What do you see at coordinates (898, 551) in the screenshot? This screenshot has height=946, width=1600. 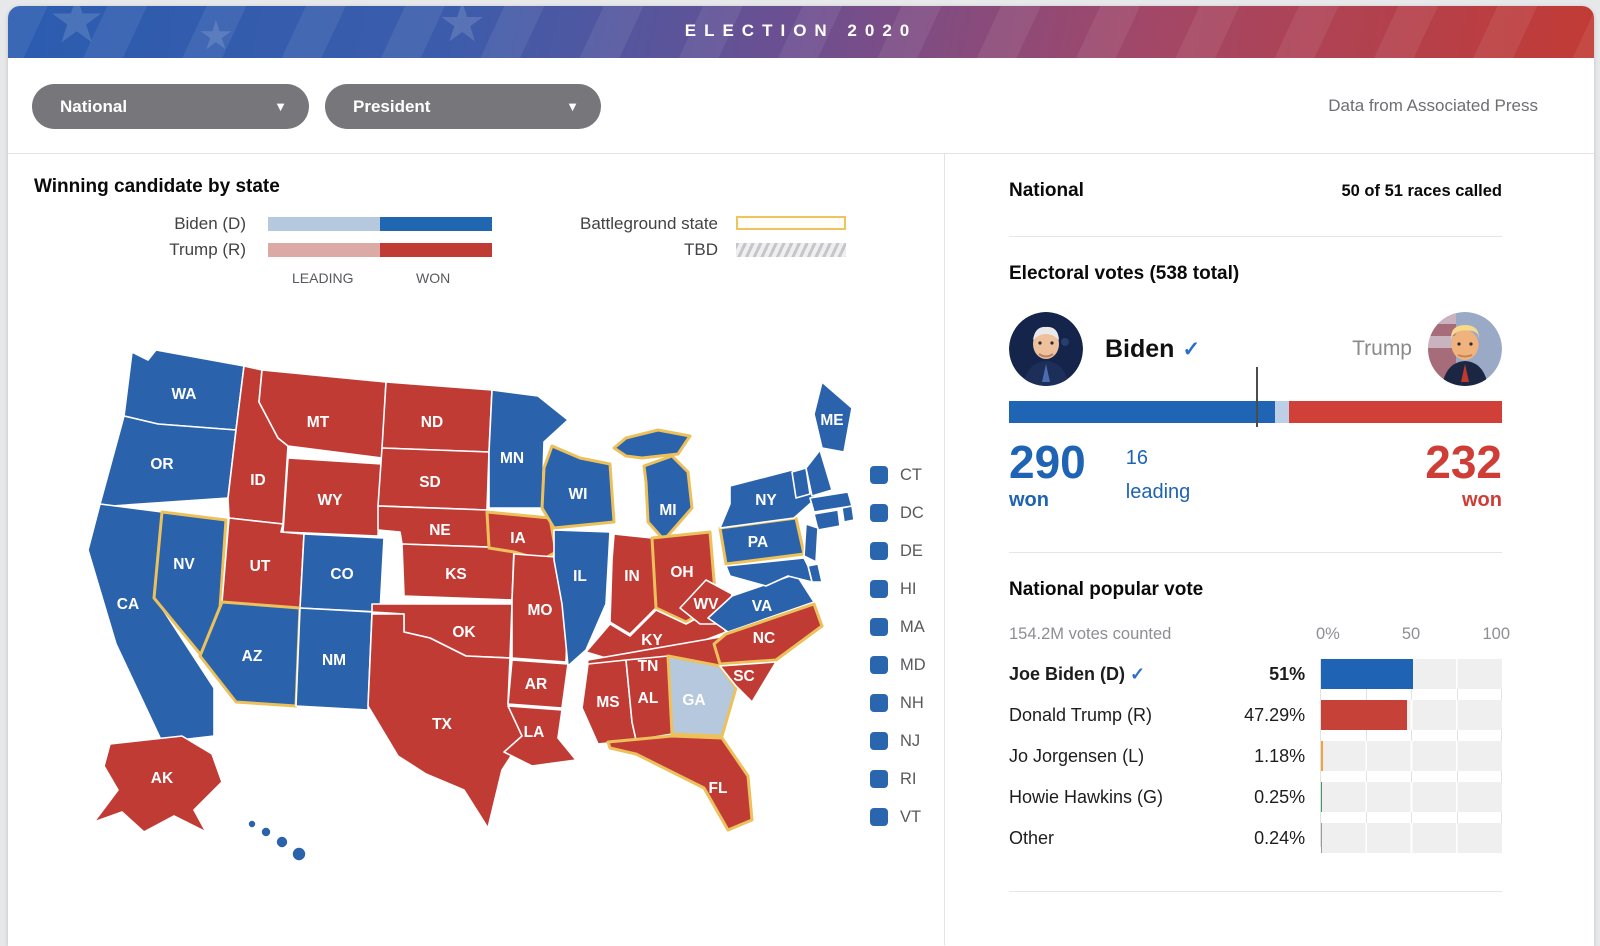 I see `small-state-item-DE: DE` at bounding box center [898, 551].